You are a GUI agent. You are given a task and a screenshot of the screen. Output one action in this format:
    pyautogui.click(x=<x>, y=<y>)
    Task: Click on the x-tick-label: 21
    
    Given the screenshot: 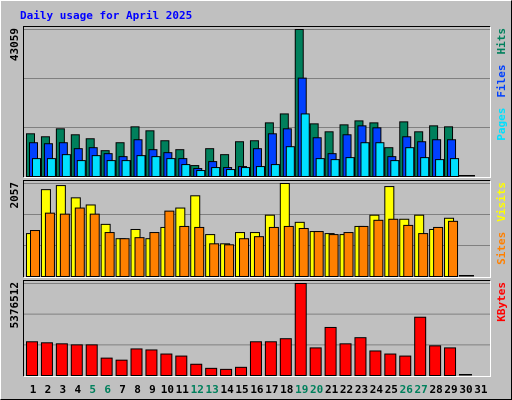 What is the action you would take?
    pyautogui.click(x=332, y=389)
    